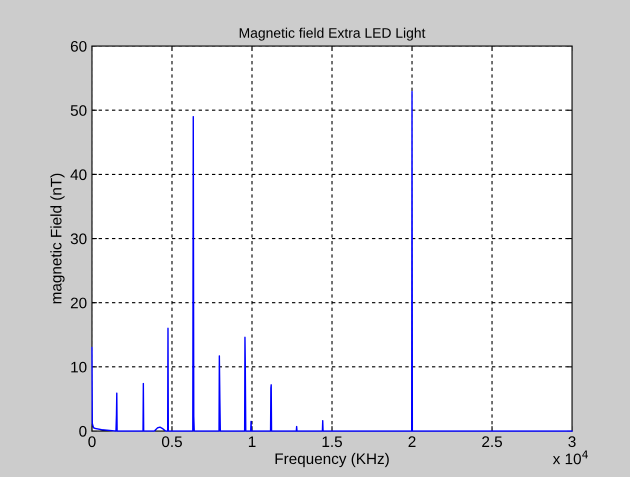 This screenshot has width=630, height=477. I want to click on y-tick-label: 60, so click(78, 46).